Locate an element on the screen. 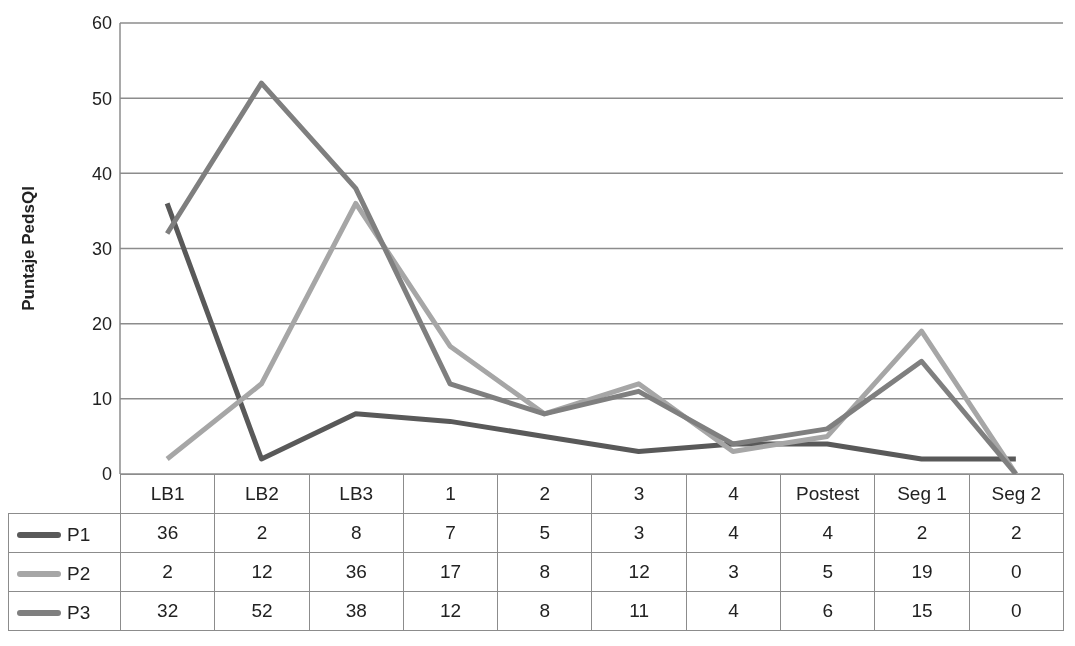 The height and width of the screenshot is (646, 1075). legend-label: P2 is located at coordinates (79, 573).